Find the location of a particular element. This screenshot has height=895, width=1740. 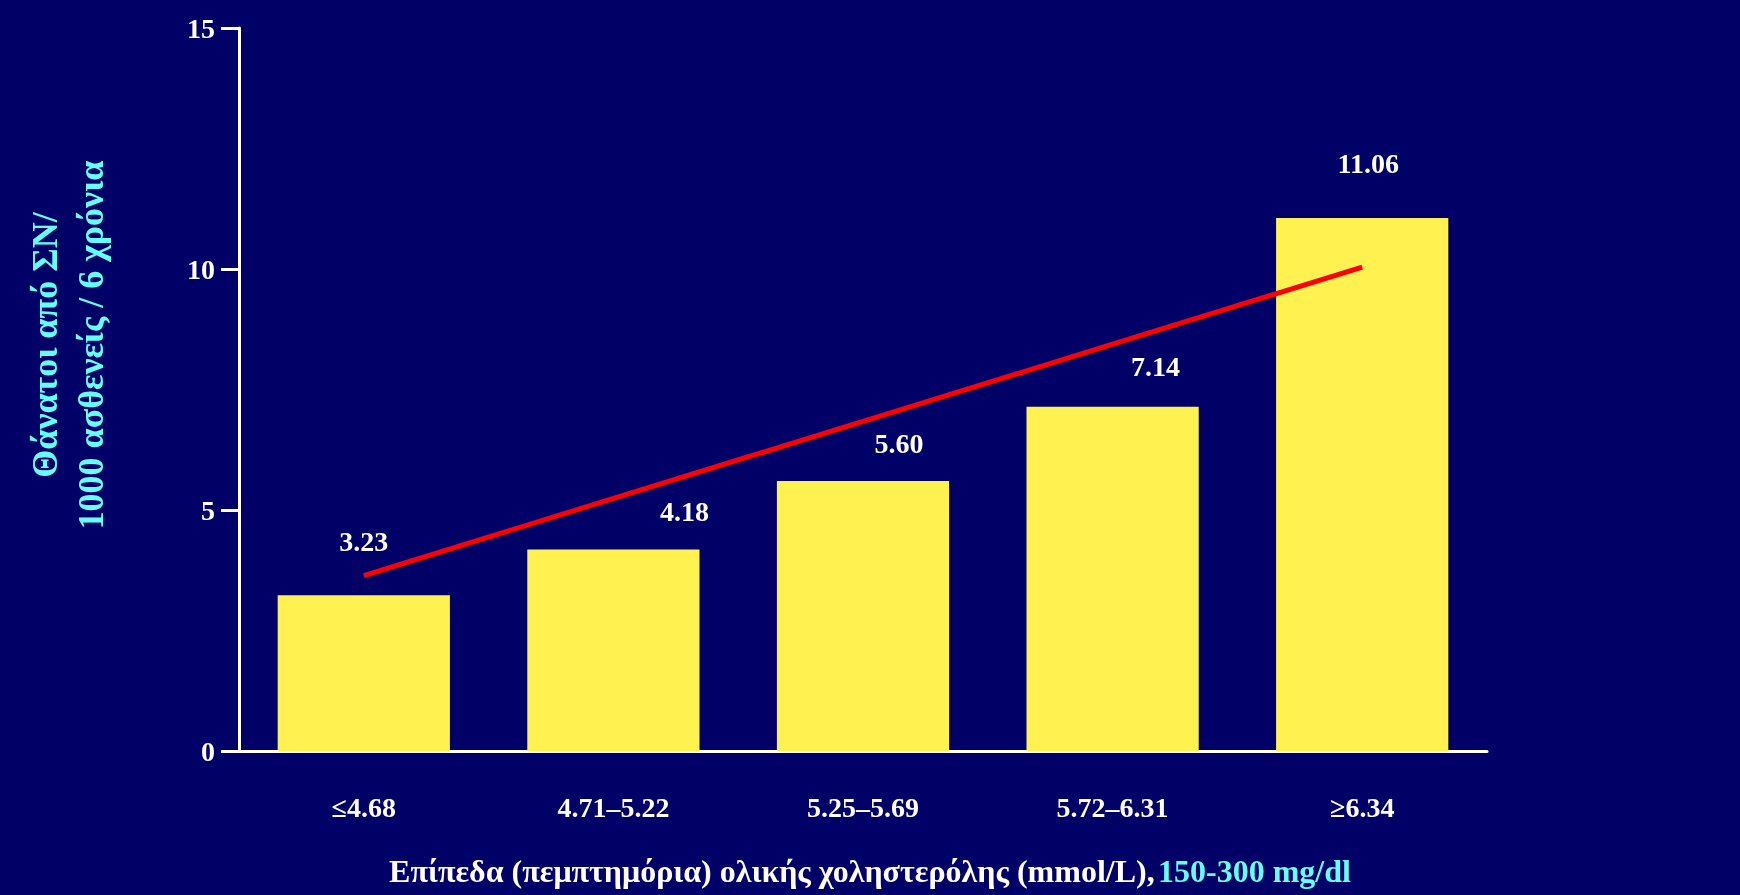

x-tick-label: ≤4.68 is located at coordinates (363, 807).